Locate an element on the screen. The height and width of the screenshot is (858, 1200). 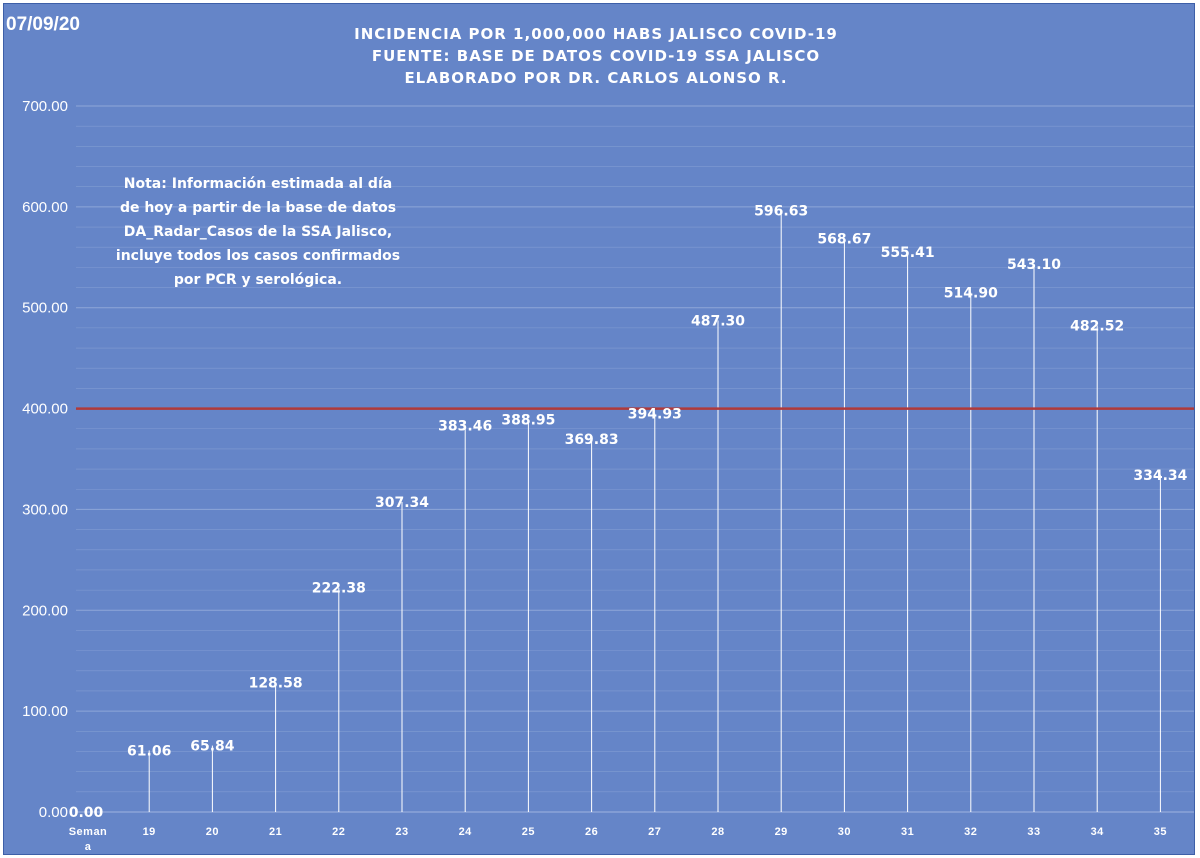
data-label: 61.06 is located at coordinates (149, 751).